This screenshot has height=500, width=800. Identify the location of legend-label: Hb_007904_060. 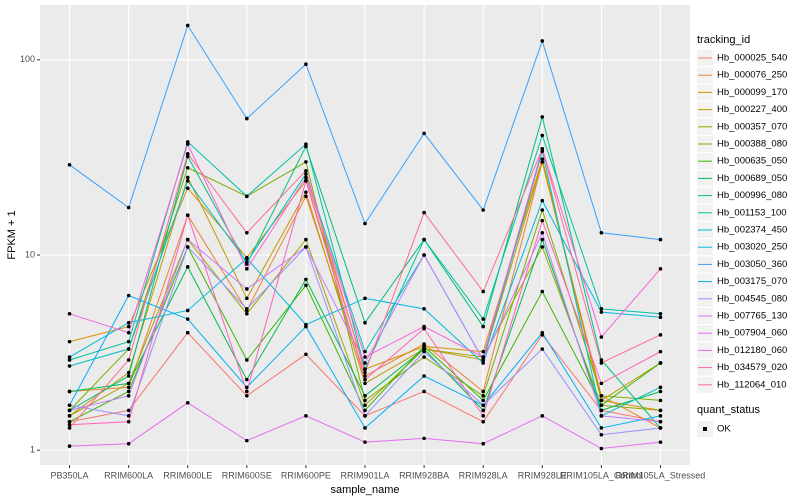
(752, 333).